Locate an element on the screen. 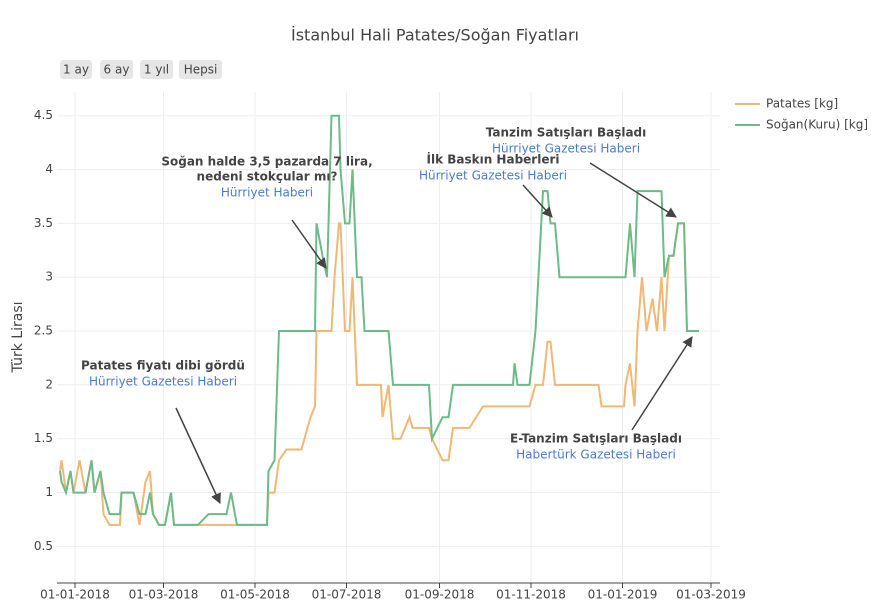  y-tick-label: 3 is located at coordinates (49, 277).